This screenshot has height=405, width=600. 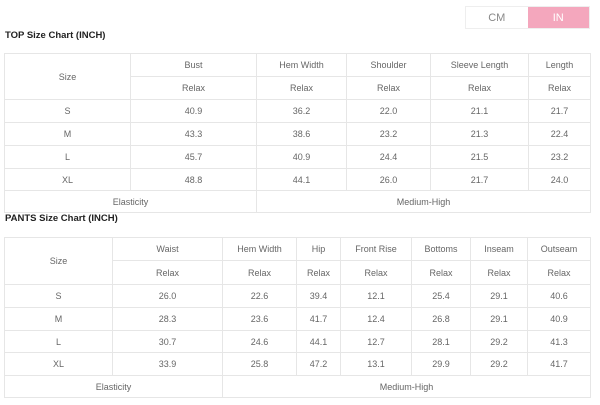 I want to click on column-header: Sleeve Length, so click(x=479, y=65).